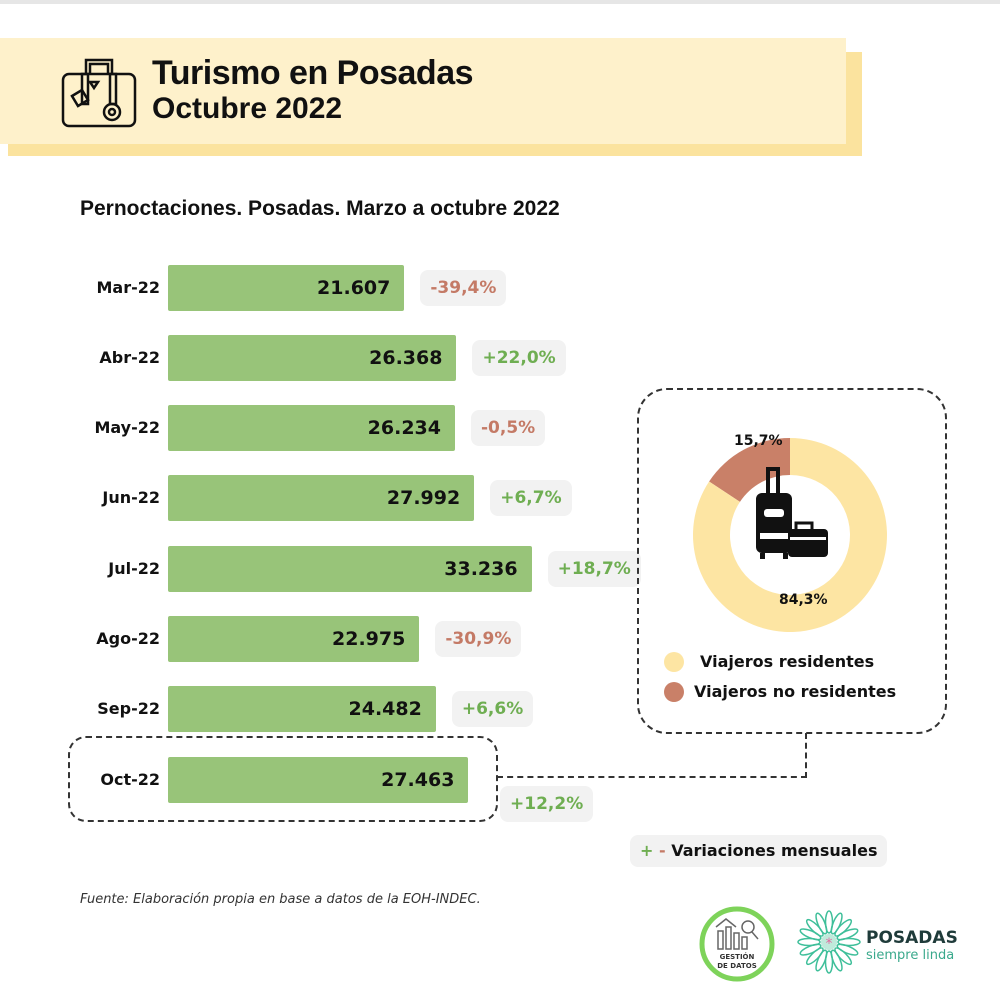  I want to click on minus-sign: -, so click(662, 850).